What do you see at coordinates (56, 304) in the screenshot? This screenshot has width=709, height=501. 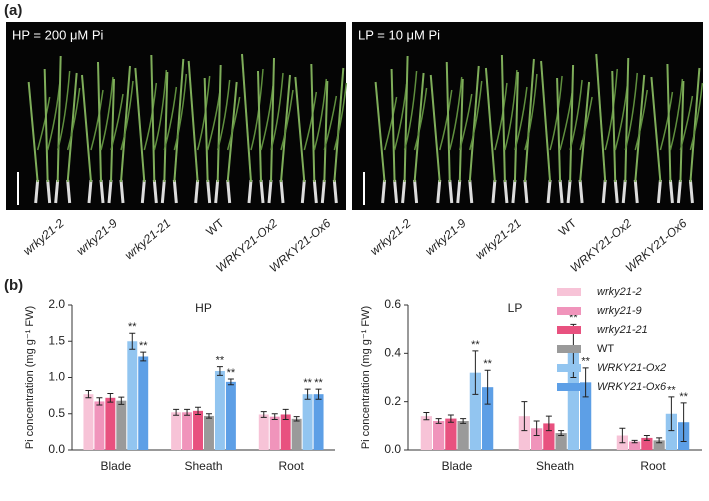 I see `y-tick-label: 2.0` at bounding box center [56, 304].